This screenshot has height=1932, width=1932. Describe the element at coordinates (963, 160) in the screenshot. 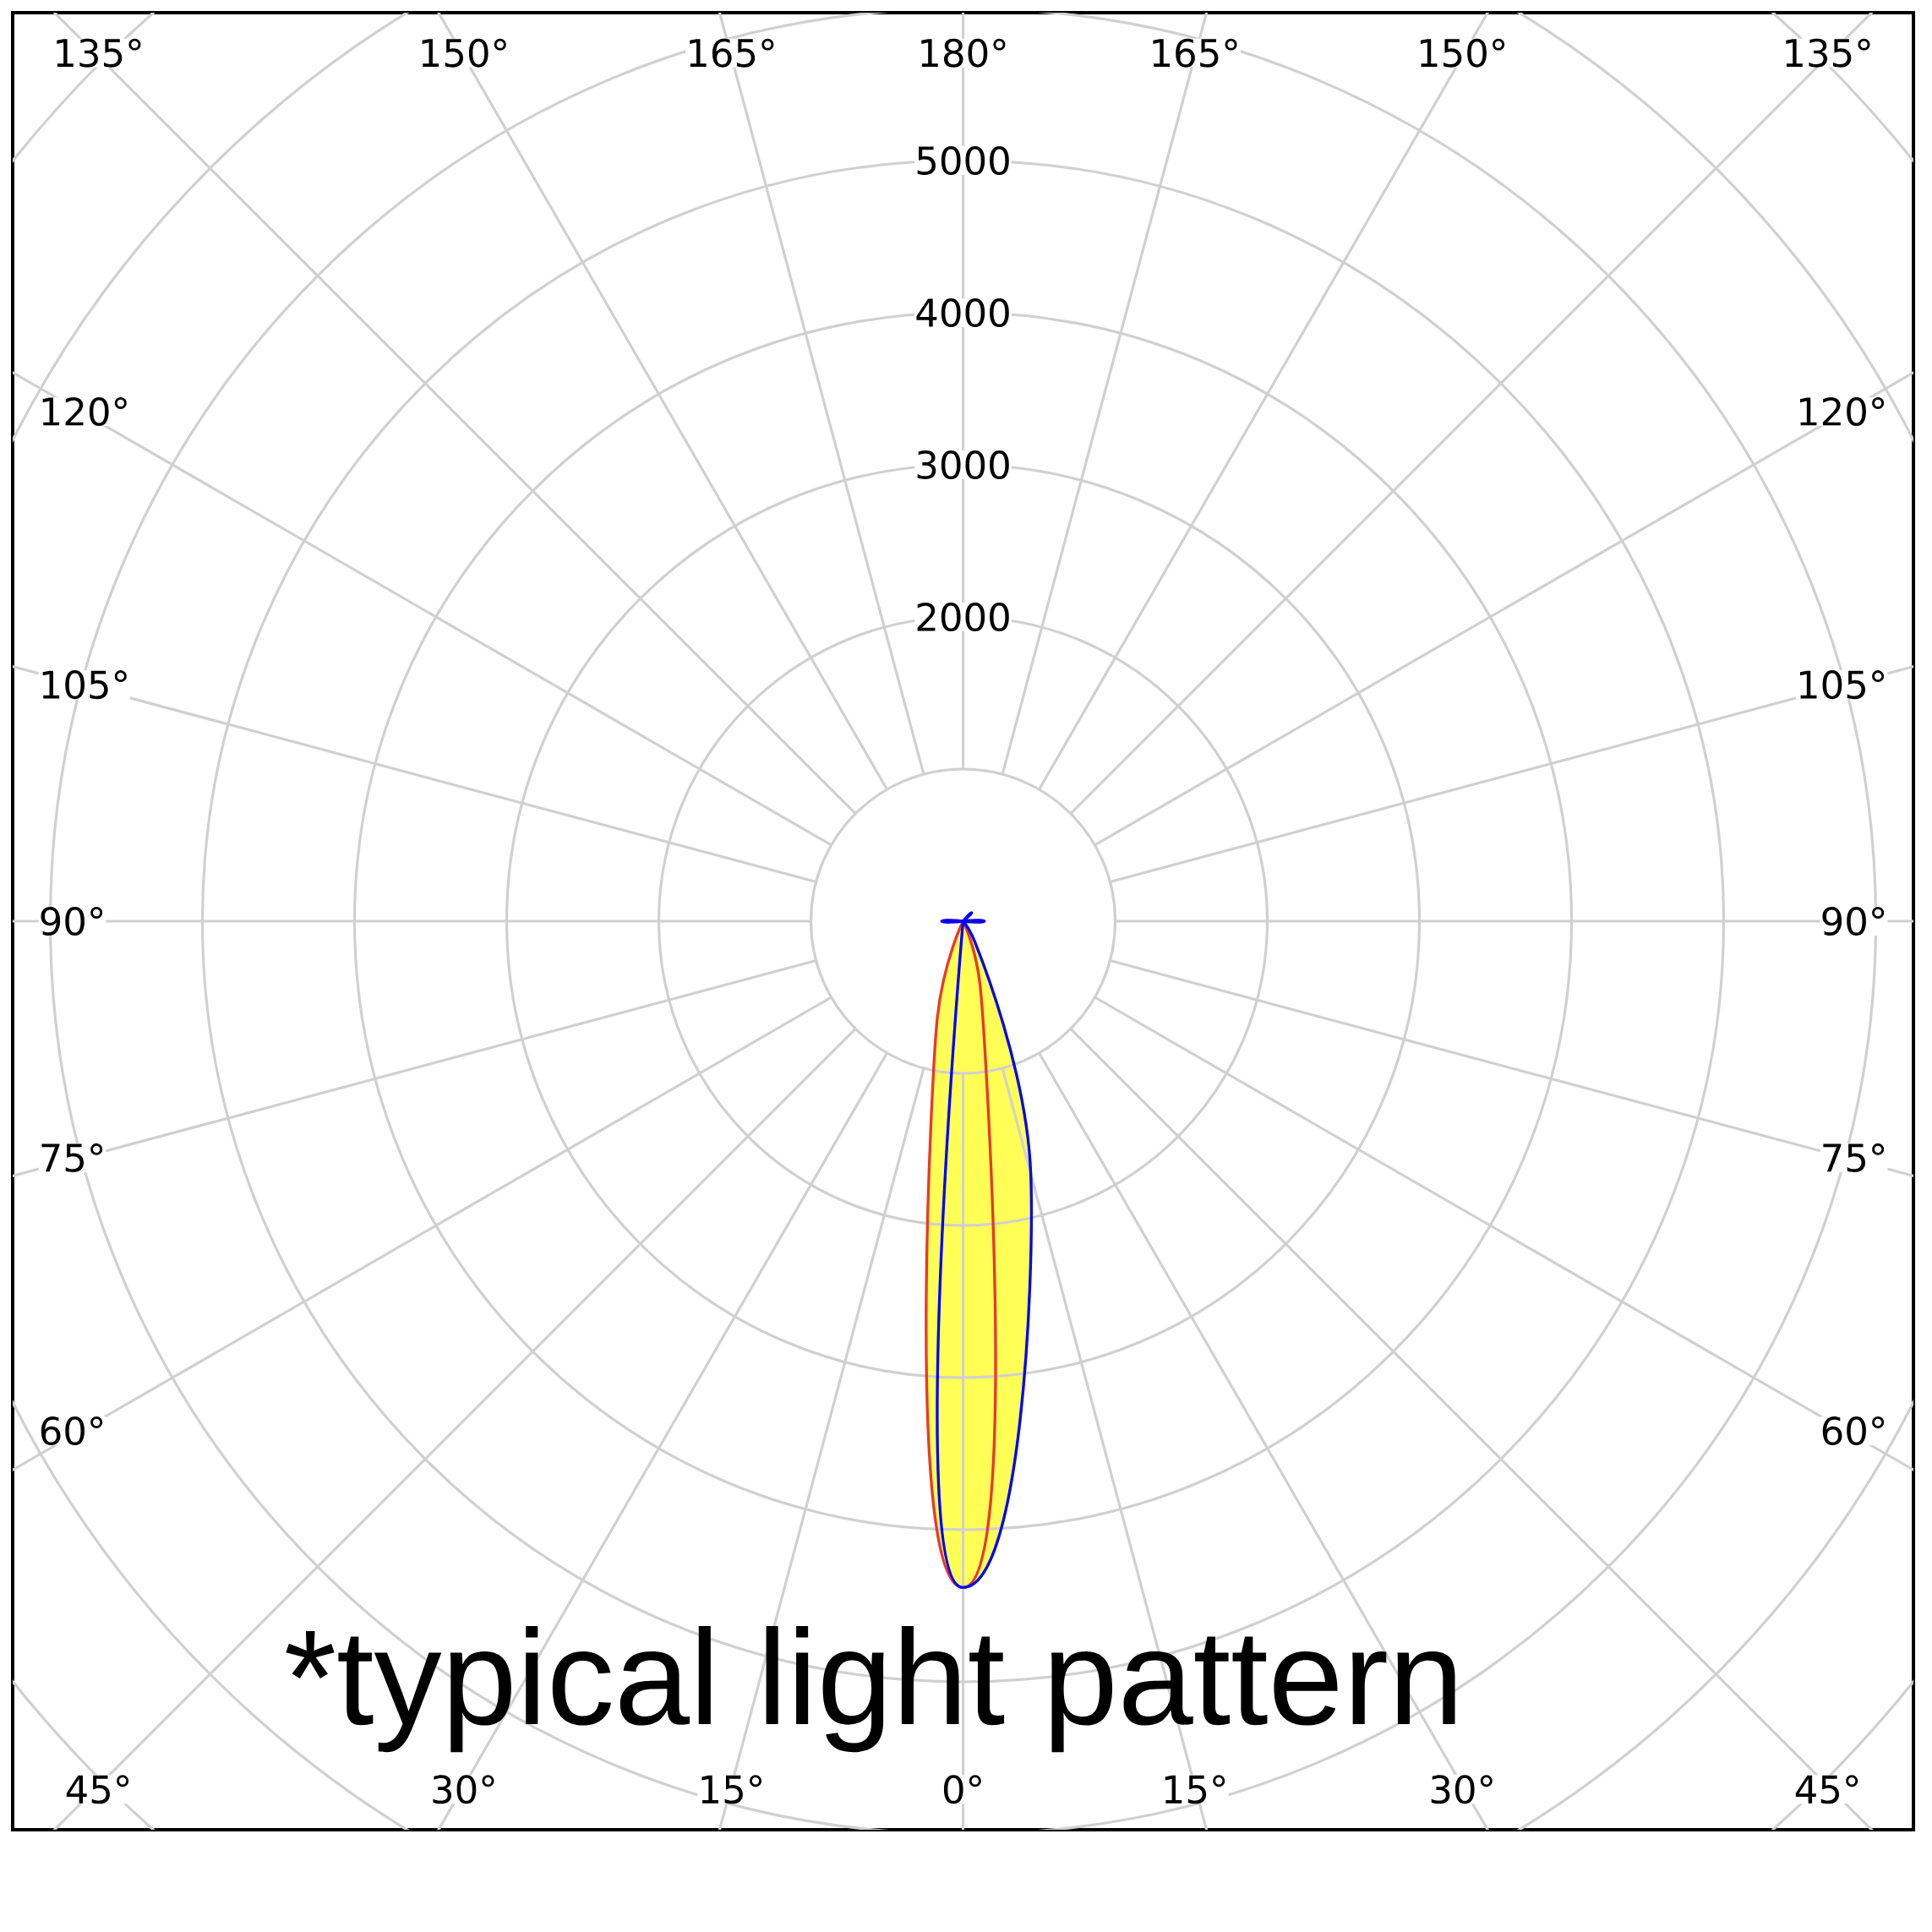

I see `y-tick-label: 5000` at that location.